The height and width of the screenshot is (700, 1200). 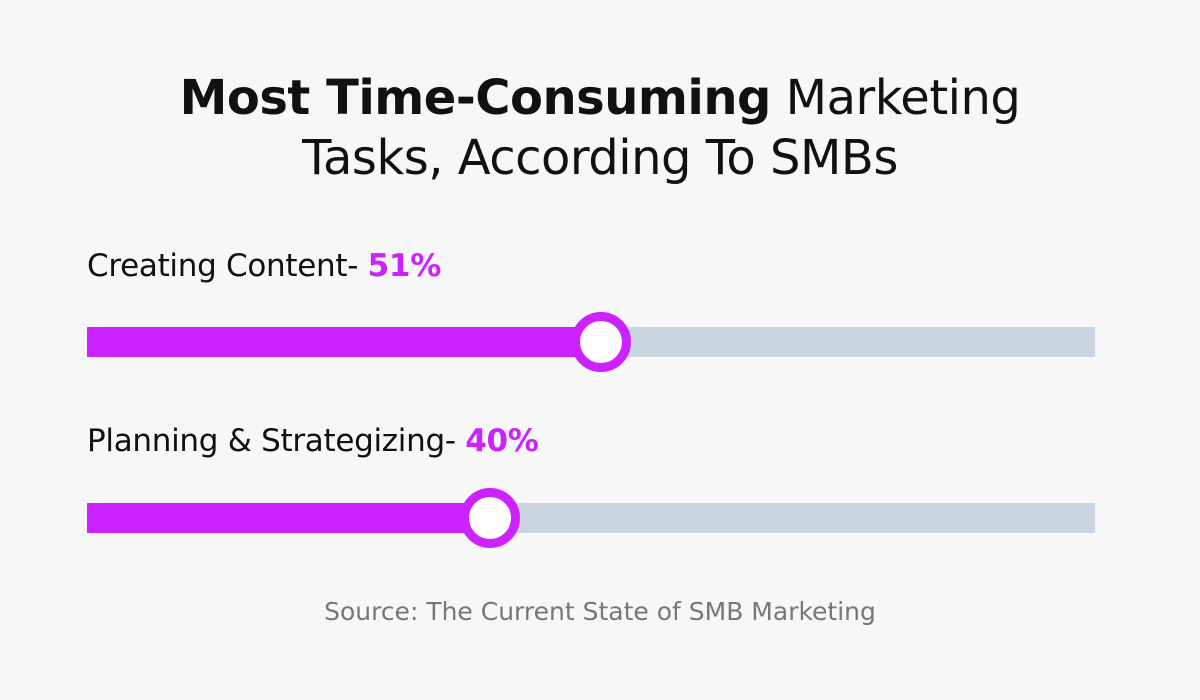 What do you see at coordinates (475, 98) in the screenshot?
I see `title-bold: Most Time-Consuming` at bounding box center [475, 98].